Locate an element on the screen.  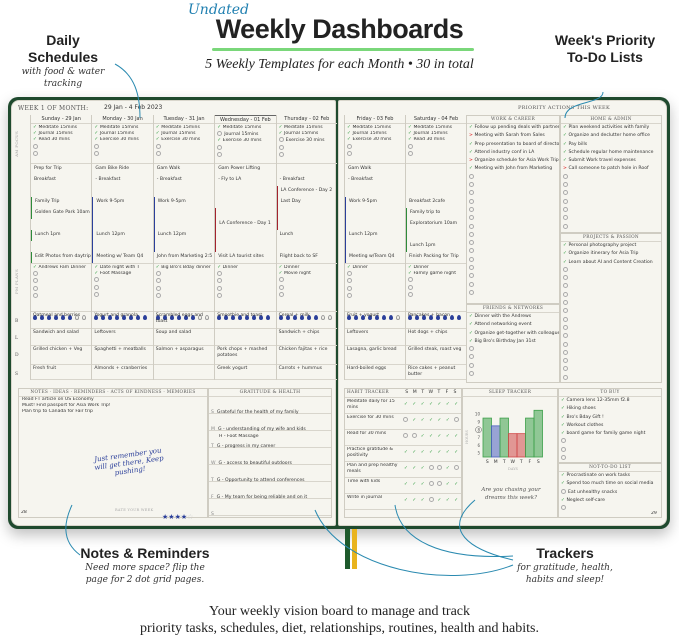
star-icon: ☆ is located at coordinates (190, 517).